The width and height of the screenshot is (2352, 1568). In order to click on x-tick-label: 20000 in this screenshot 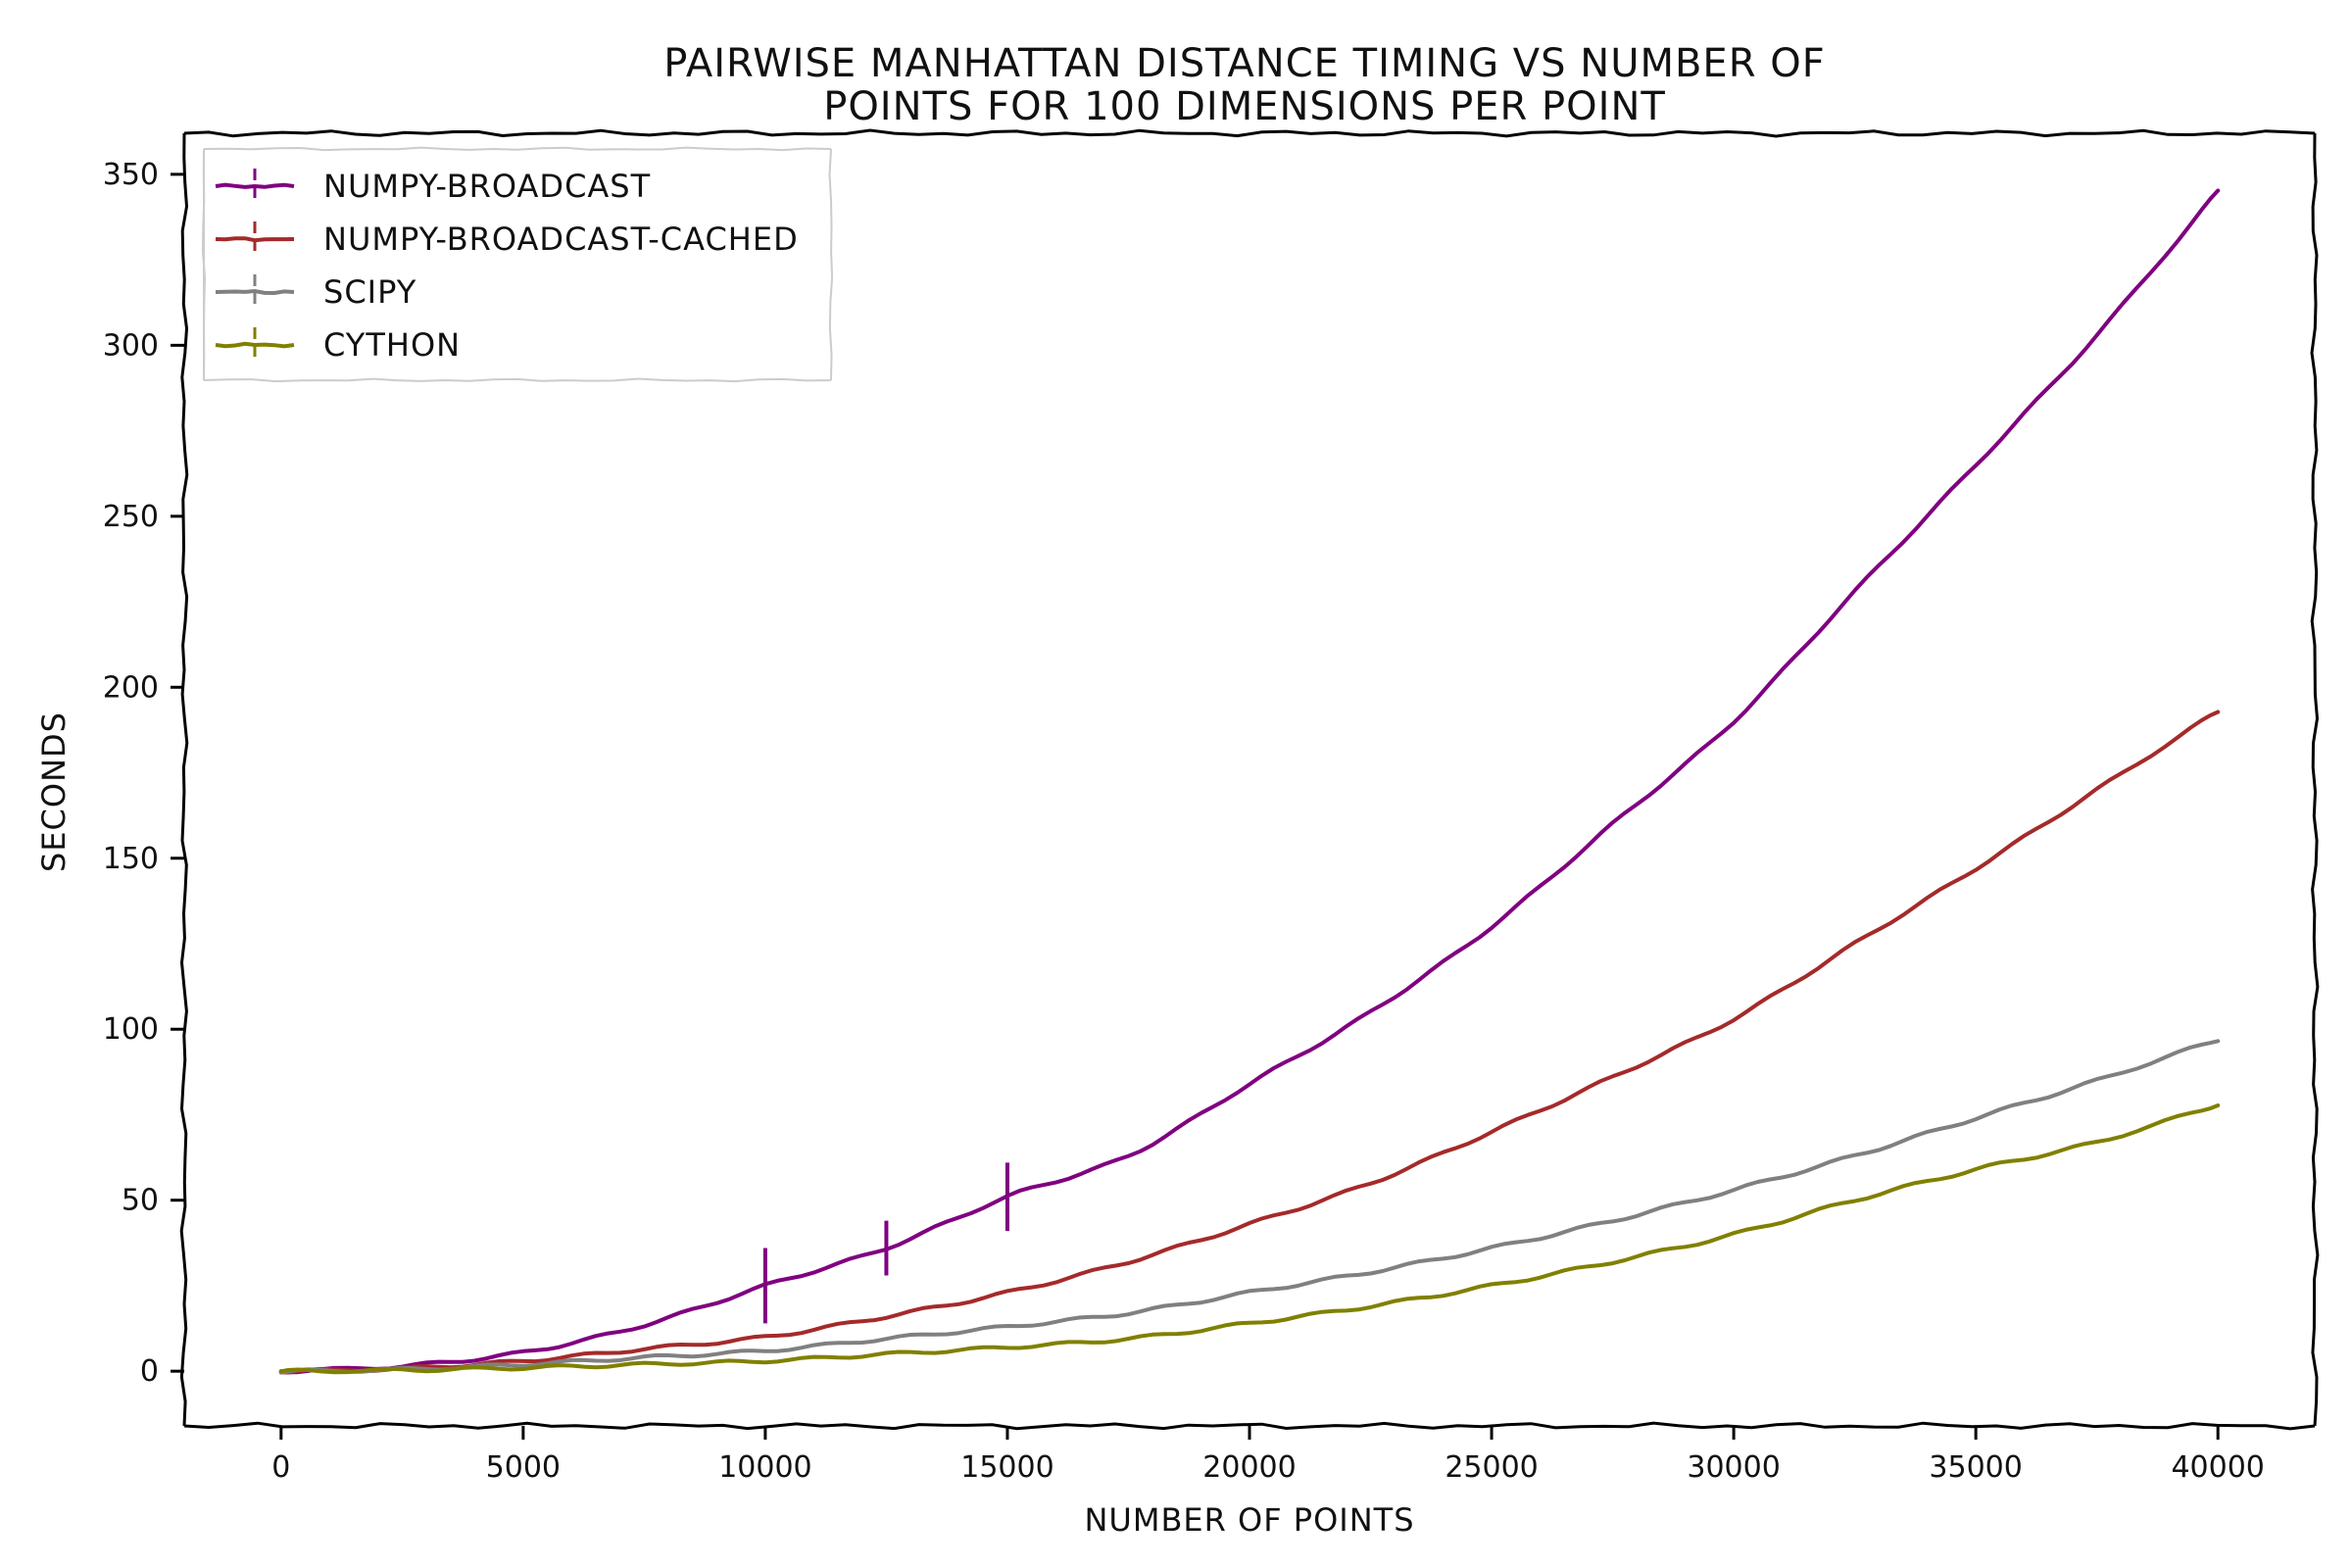, I will do `click(1249, 1467)`.